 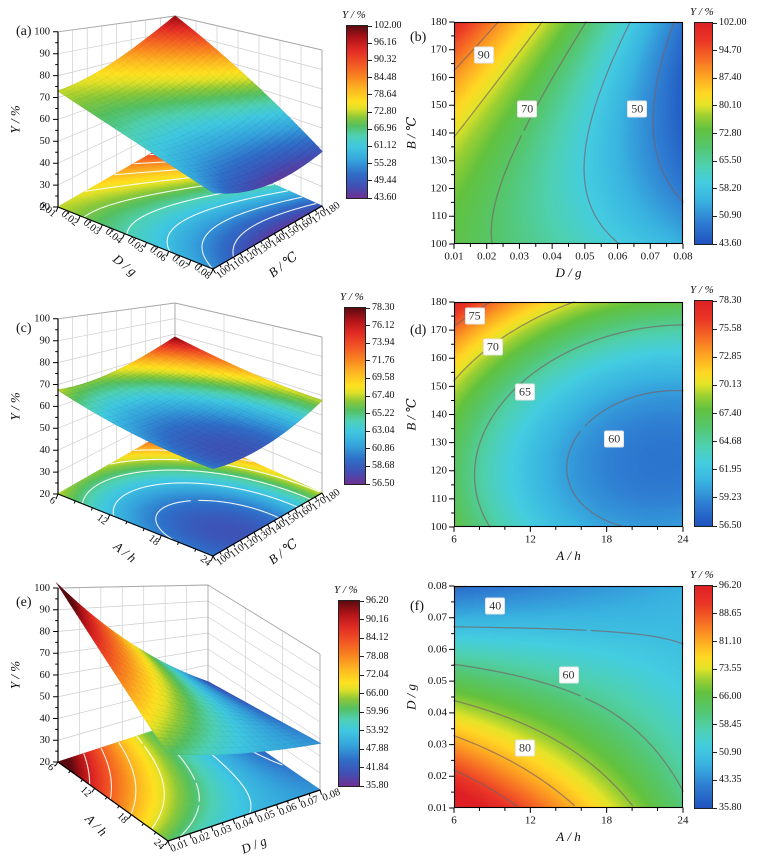 I want to click on colorbar-tick-label: 49.44, so click(x=385, y=180).